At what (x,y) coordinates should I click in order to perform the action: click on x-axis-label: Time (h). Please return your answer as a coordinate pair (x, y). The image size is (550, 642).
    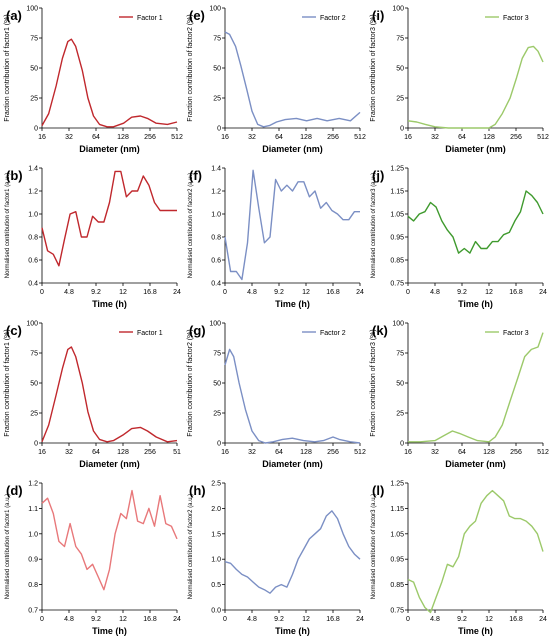
    Looking at the image, I should click on (109, 304).